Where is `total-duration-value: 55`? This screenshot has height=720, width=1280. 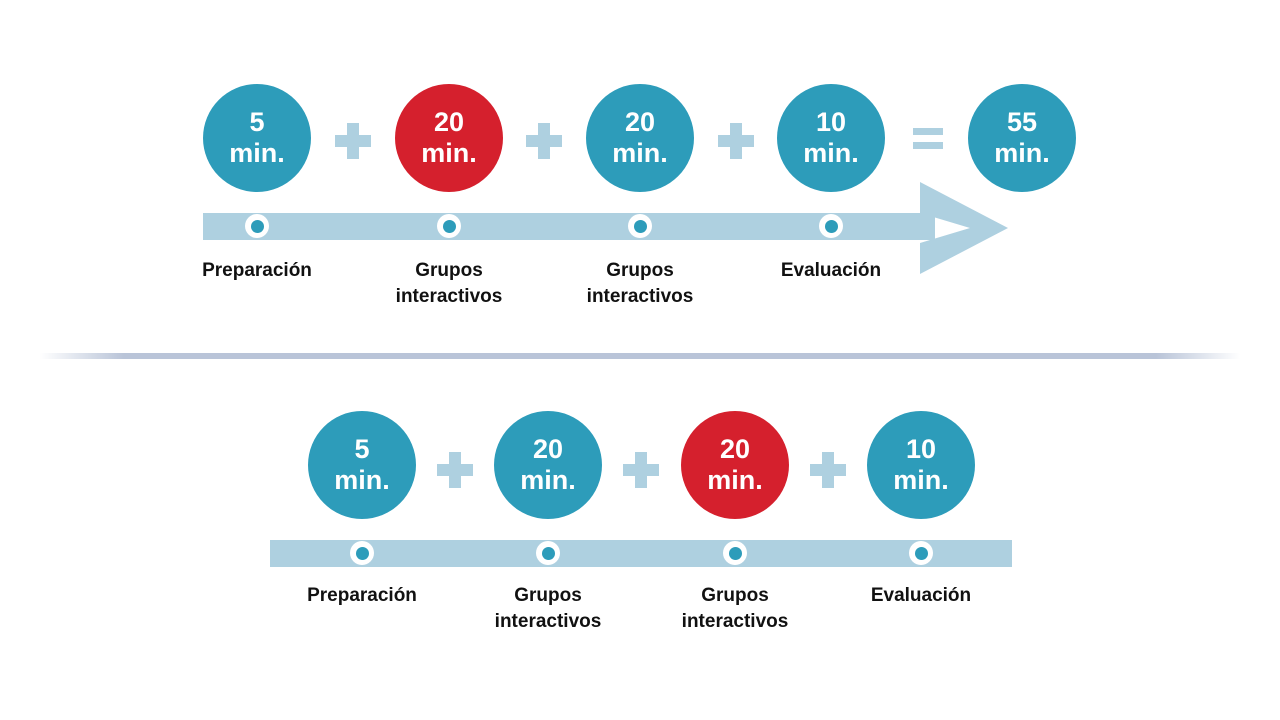 total-duration-value: 55 is located at coordinates (1022, 122).